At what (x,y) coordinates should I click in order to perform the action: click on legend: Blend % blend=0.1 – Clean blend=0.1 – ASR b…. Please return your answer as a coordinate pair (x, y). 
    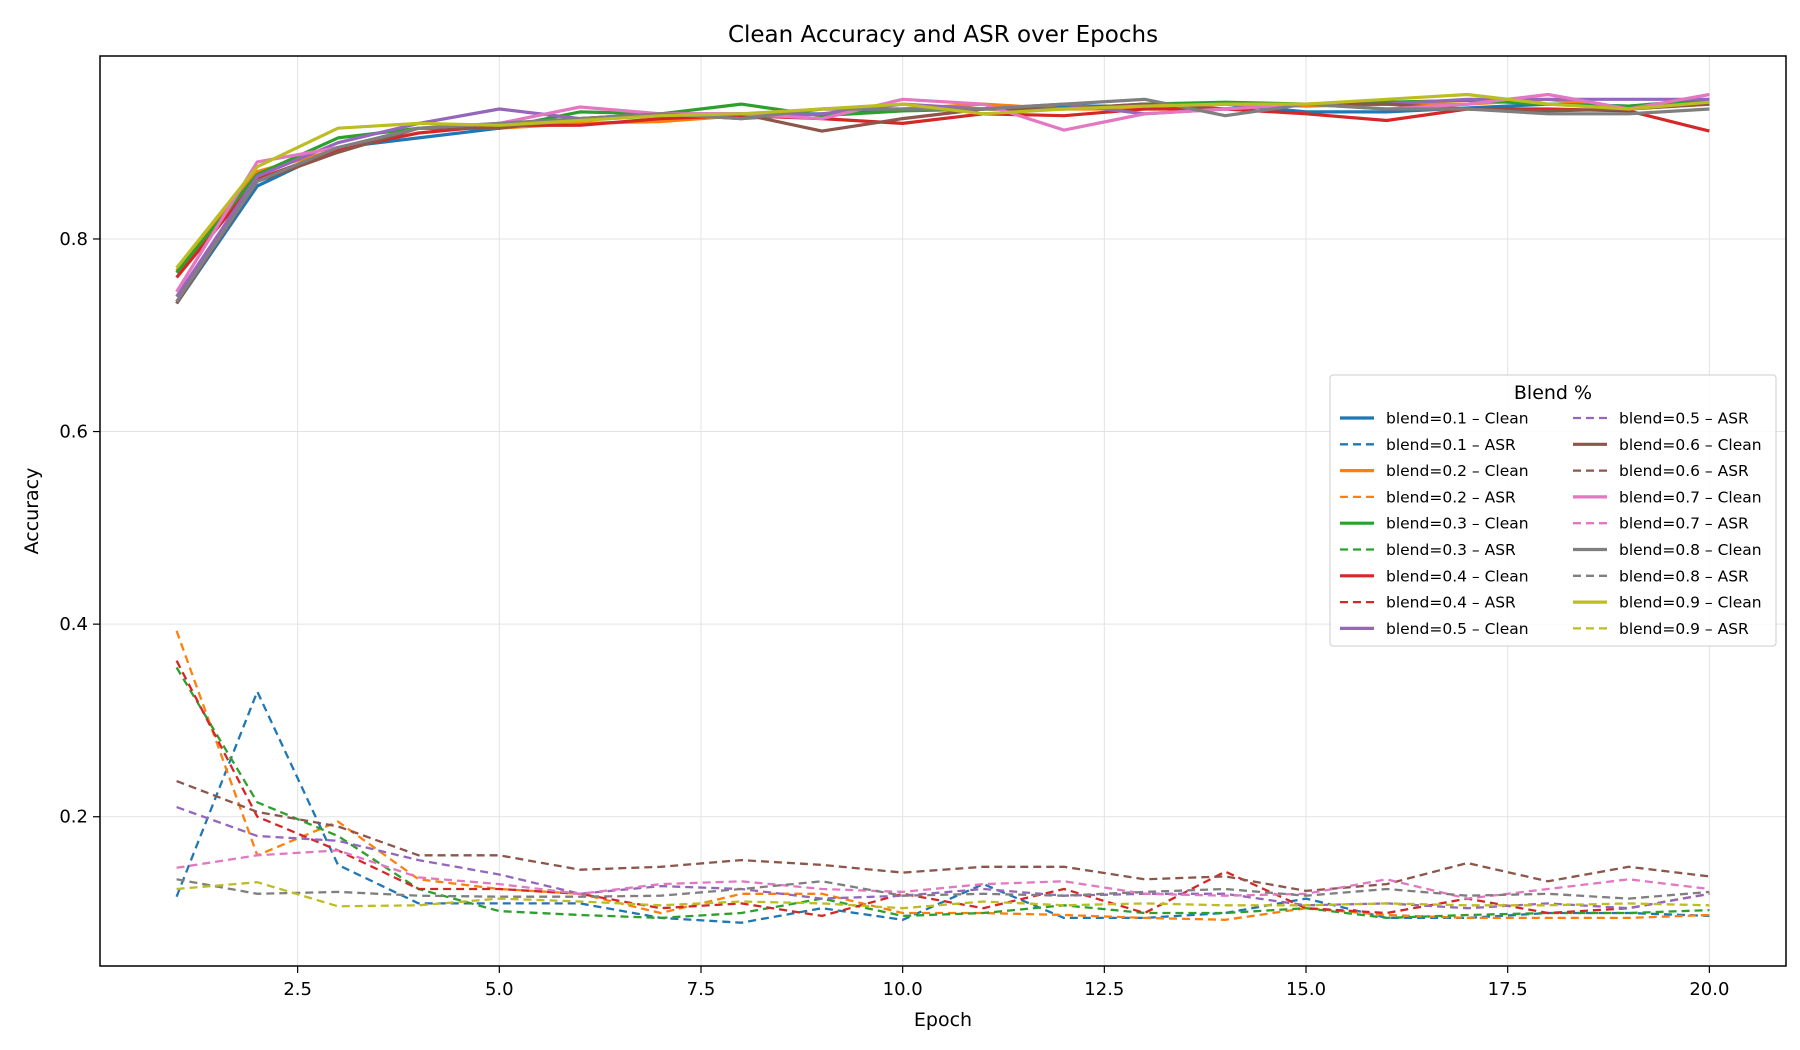
    Looking at the image, I should click on (1553, 510).